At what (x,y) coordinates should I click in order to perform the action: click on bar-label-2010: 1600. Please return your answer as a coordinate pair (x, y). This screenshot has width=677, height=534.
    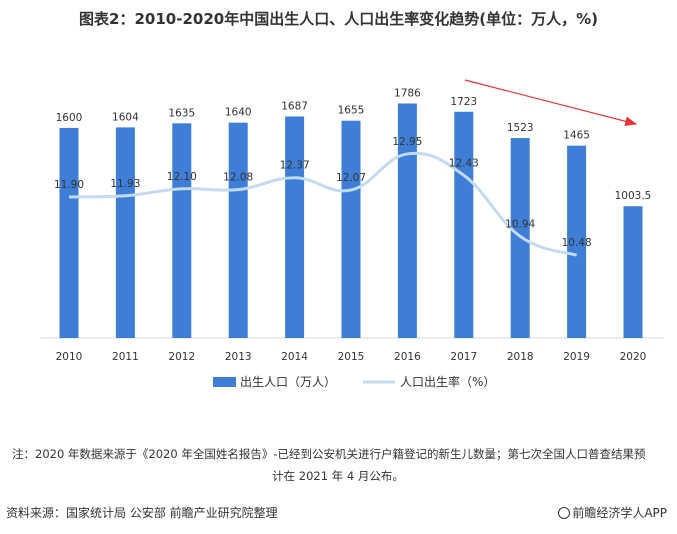
    Looking at the image, I should click on (69, 118).